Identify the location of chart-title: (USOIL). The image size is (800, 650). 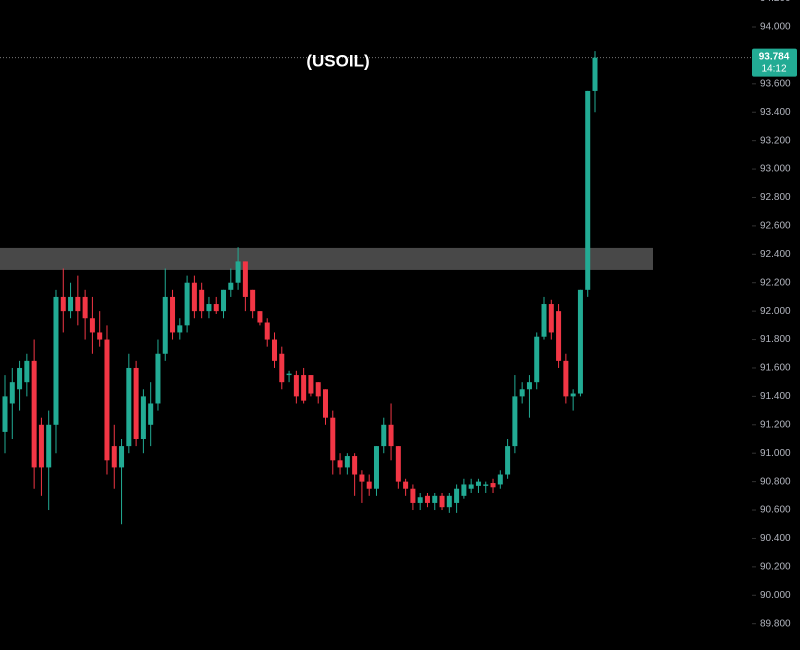
(337, 60).